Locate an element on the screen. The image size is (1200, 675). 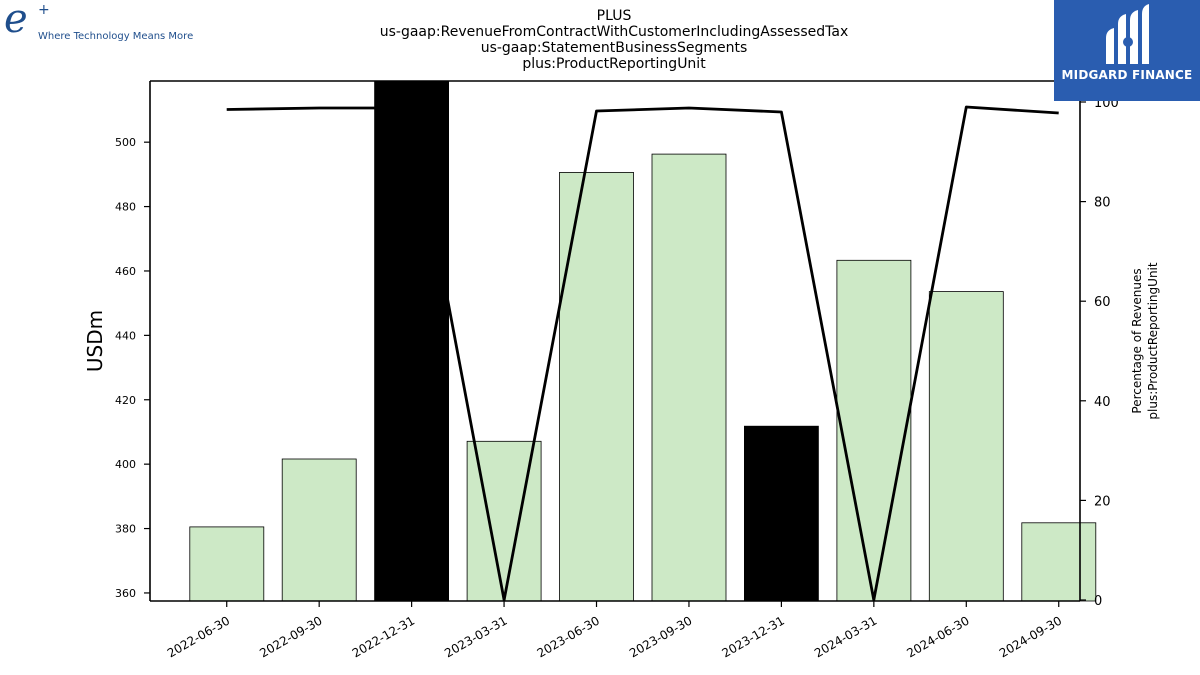
eplus-logo-mark: e is located at coordinates (16, 21).